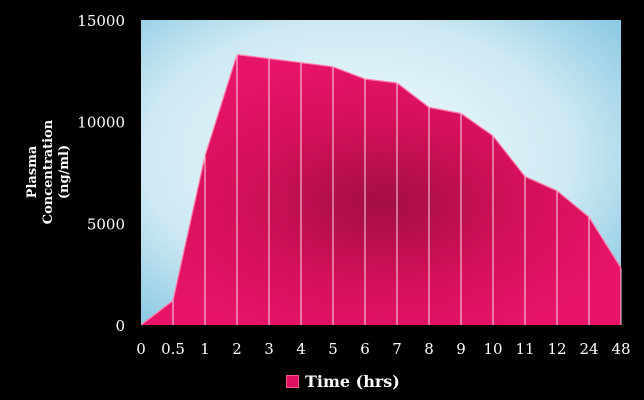  Describe the element at coordinates (333, 349) in the screenshot. I see `x-tick-label: 5` at that location.